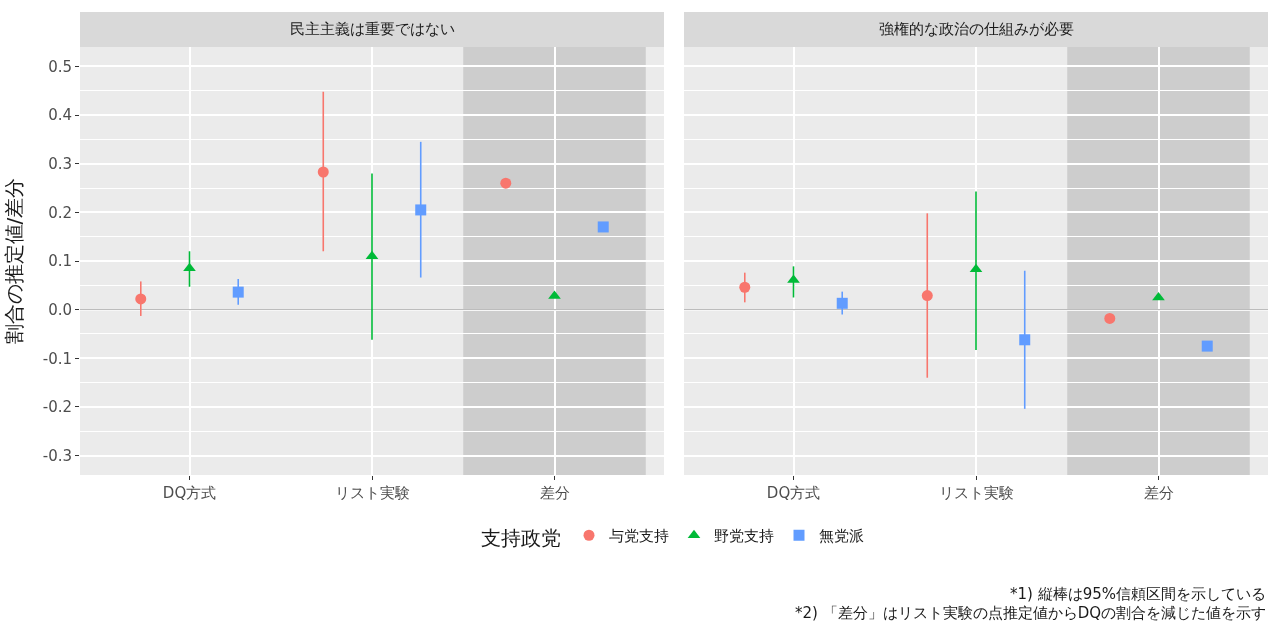 This screenshot has height=640, width=1280. Describe the element at coordinates (60, 212) in the screenshot. I see `y-tick-label: 0.2` at that location.